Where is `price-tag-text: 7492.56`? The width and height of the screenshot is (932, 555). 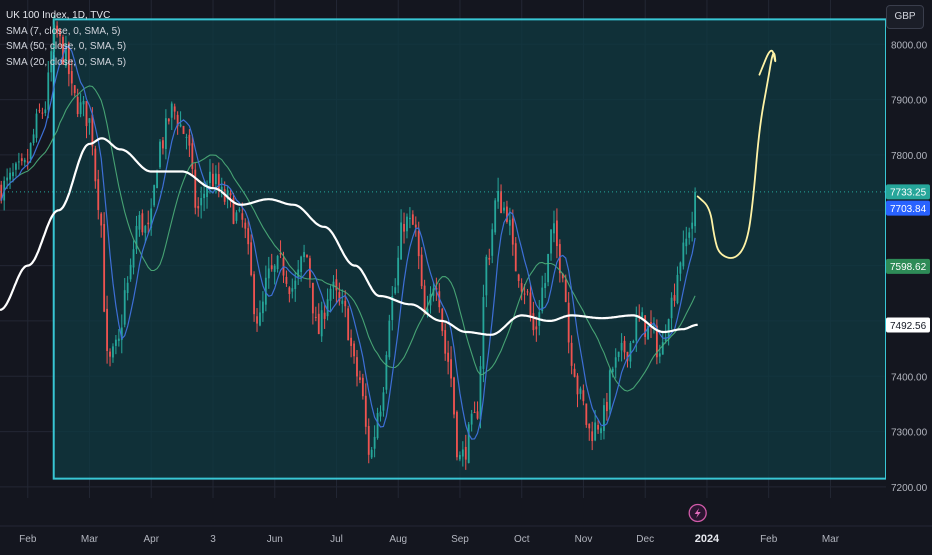 price-tag-text: 7492.56 is located at coordinates (908, 326).